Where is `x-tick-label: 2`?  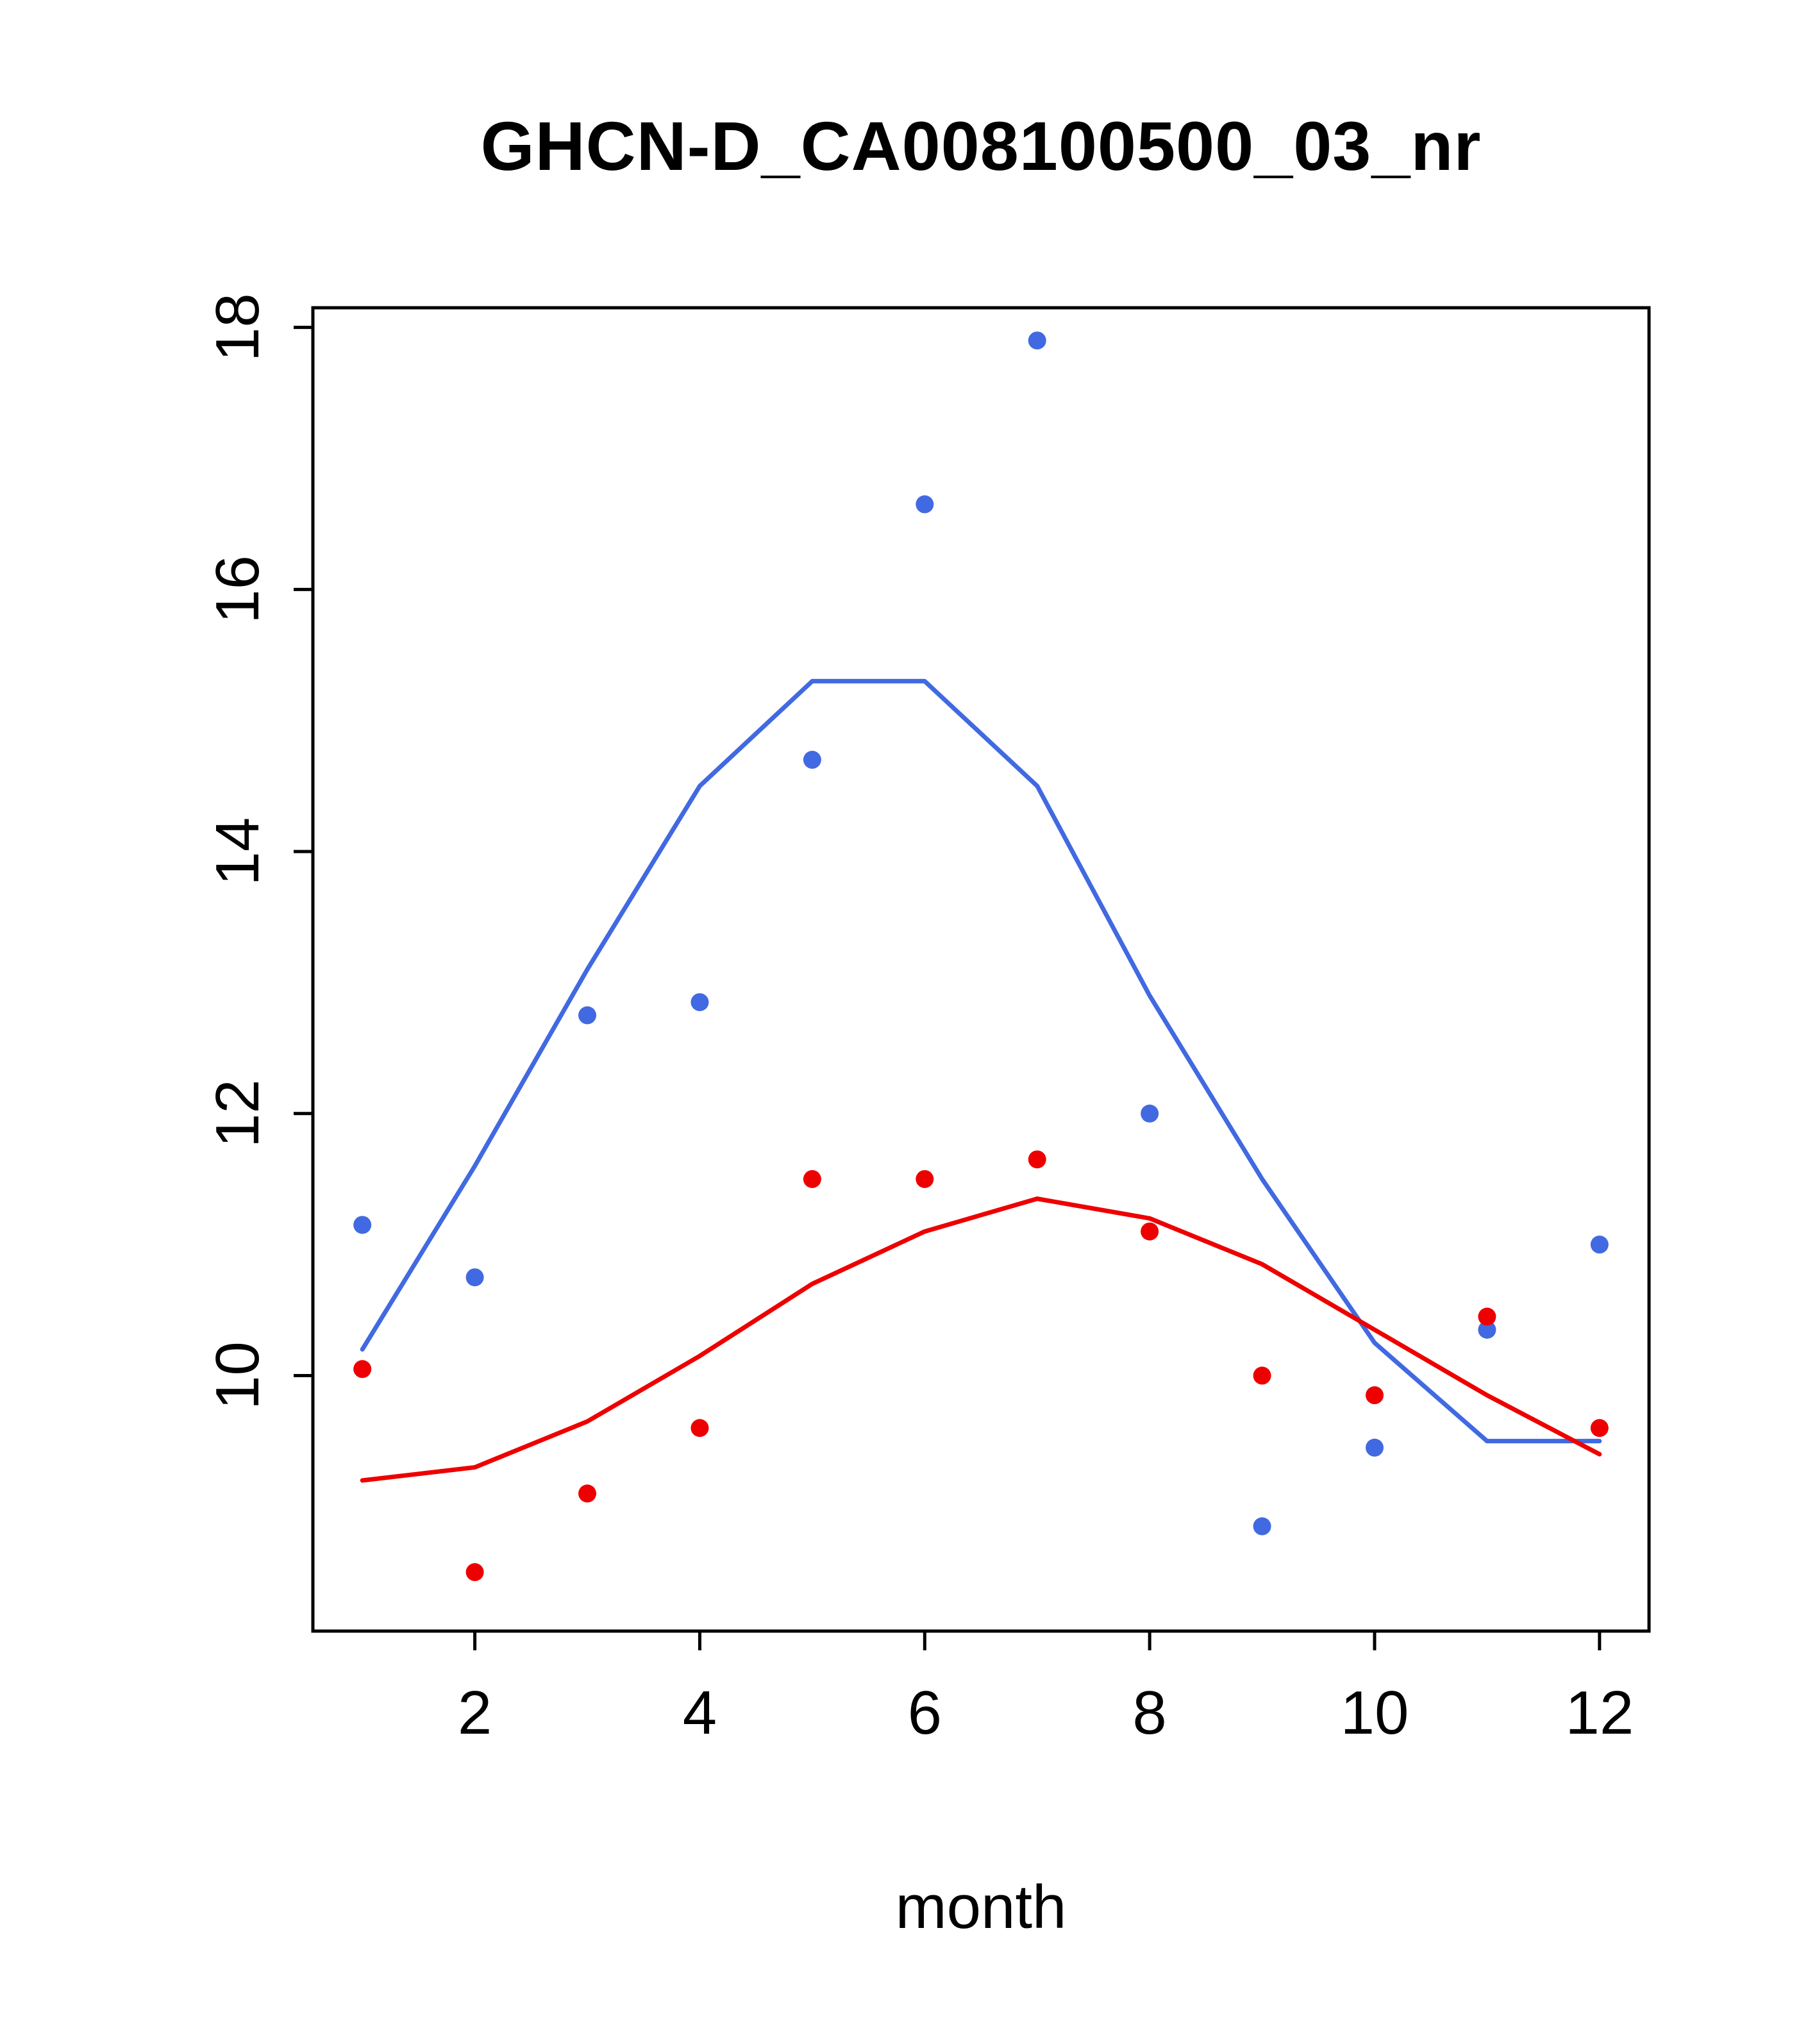 x-tick-label: 2 is located at coordinates (475, 1713).